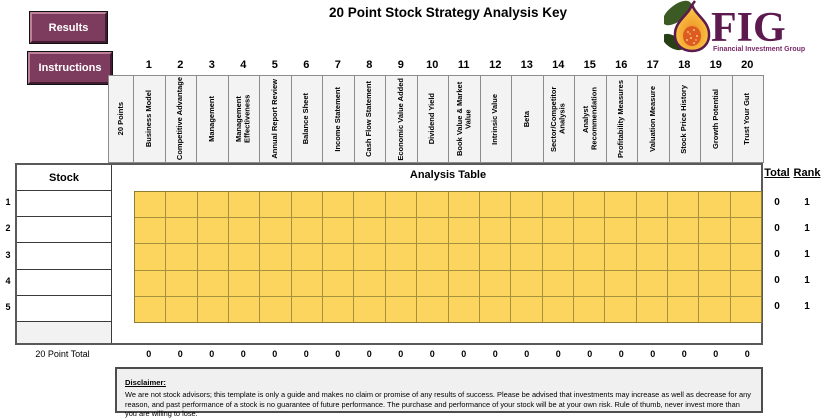  Describe the element at coordinates (70, 68) in the screenshot. I see `instructions-button: Instructions` at that location.